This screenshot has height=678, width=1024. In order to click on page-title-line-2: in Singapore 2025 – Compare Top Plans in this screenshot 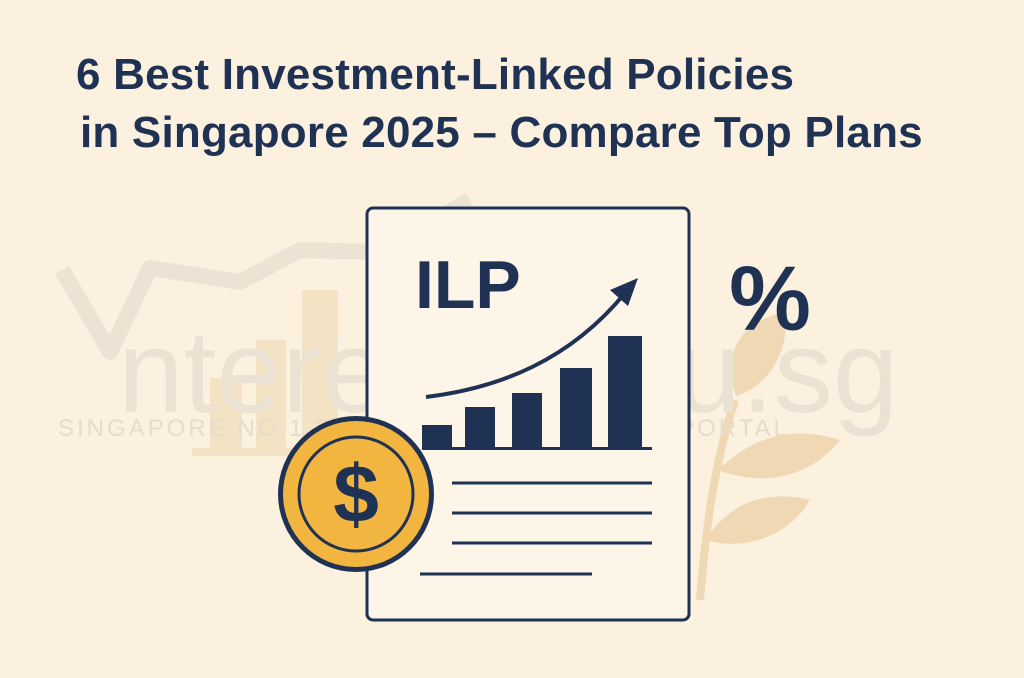, I will do `click(501, 132)`.